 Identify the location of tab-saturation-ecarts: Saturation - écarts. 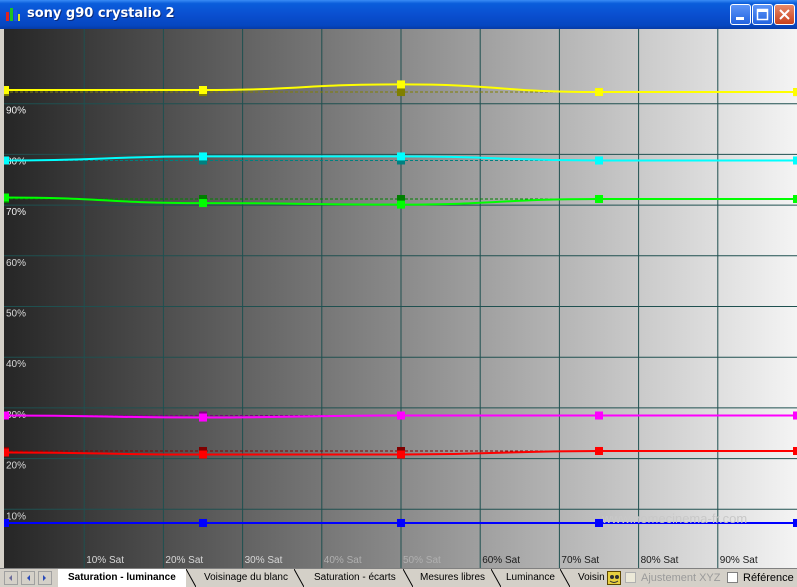
(354, 578).